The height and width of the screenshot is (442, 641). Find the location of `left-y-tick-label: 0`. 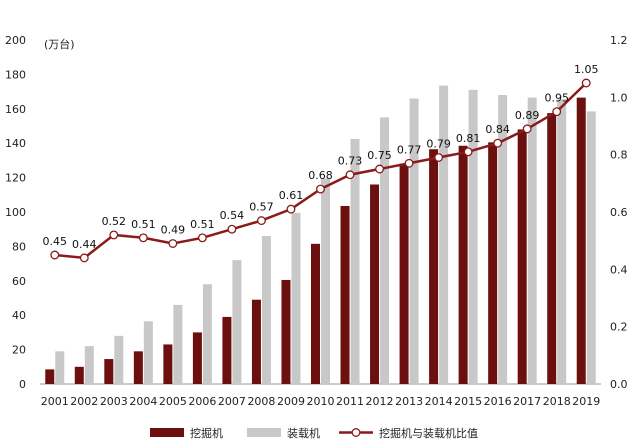

left-y-tick-label: 0 is located at coordinates (22, 384).